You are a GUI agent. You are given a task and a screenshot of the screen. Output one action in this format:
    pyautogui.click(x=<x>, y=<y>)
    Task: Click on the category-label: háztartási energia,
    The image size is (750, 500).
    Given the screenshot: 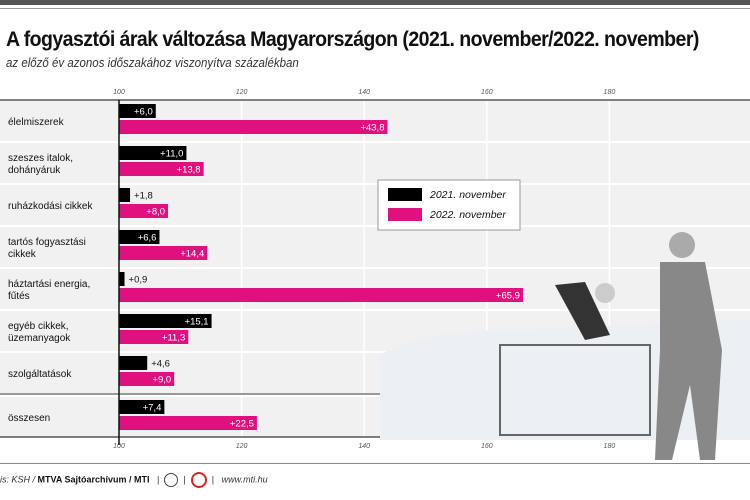 What is the action you would take?
    pyautogui.click(x=49, y=284)
    